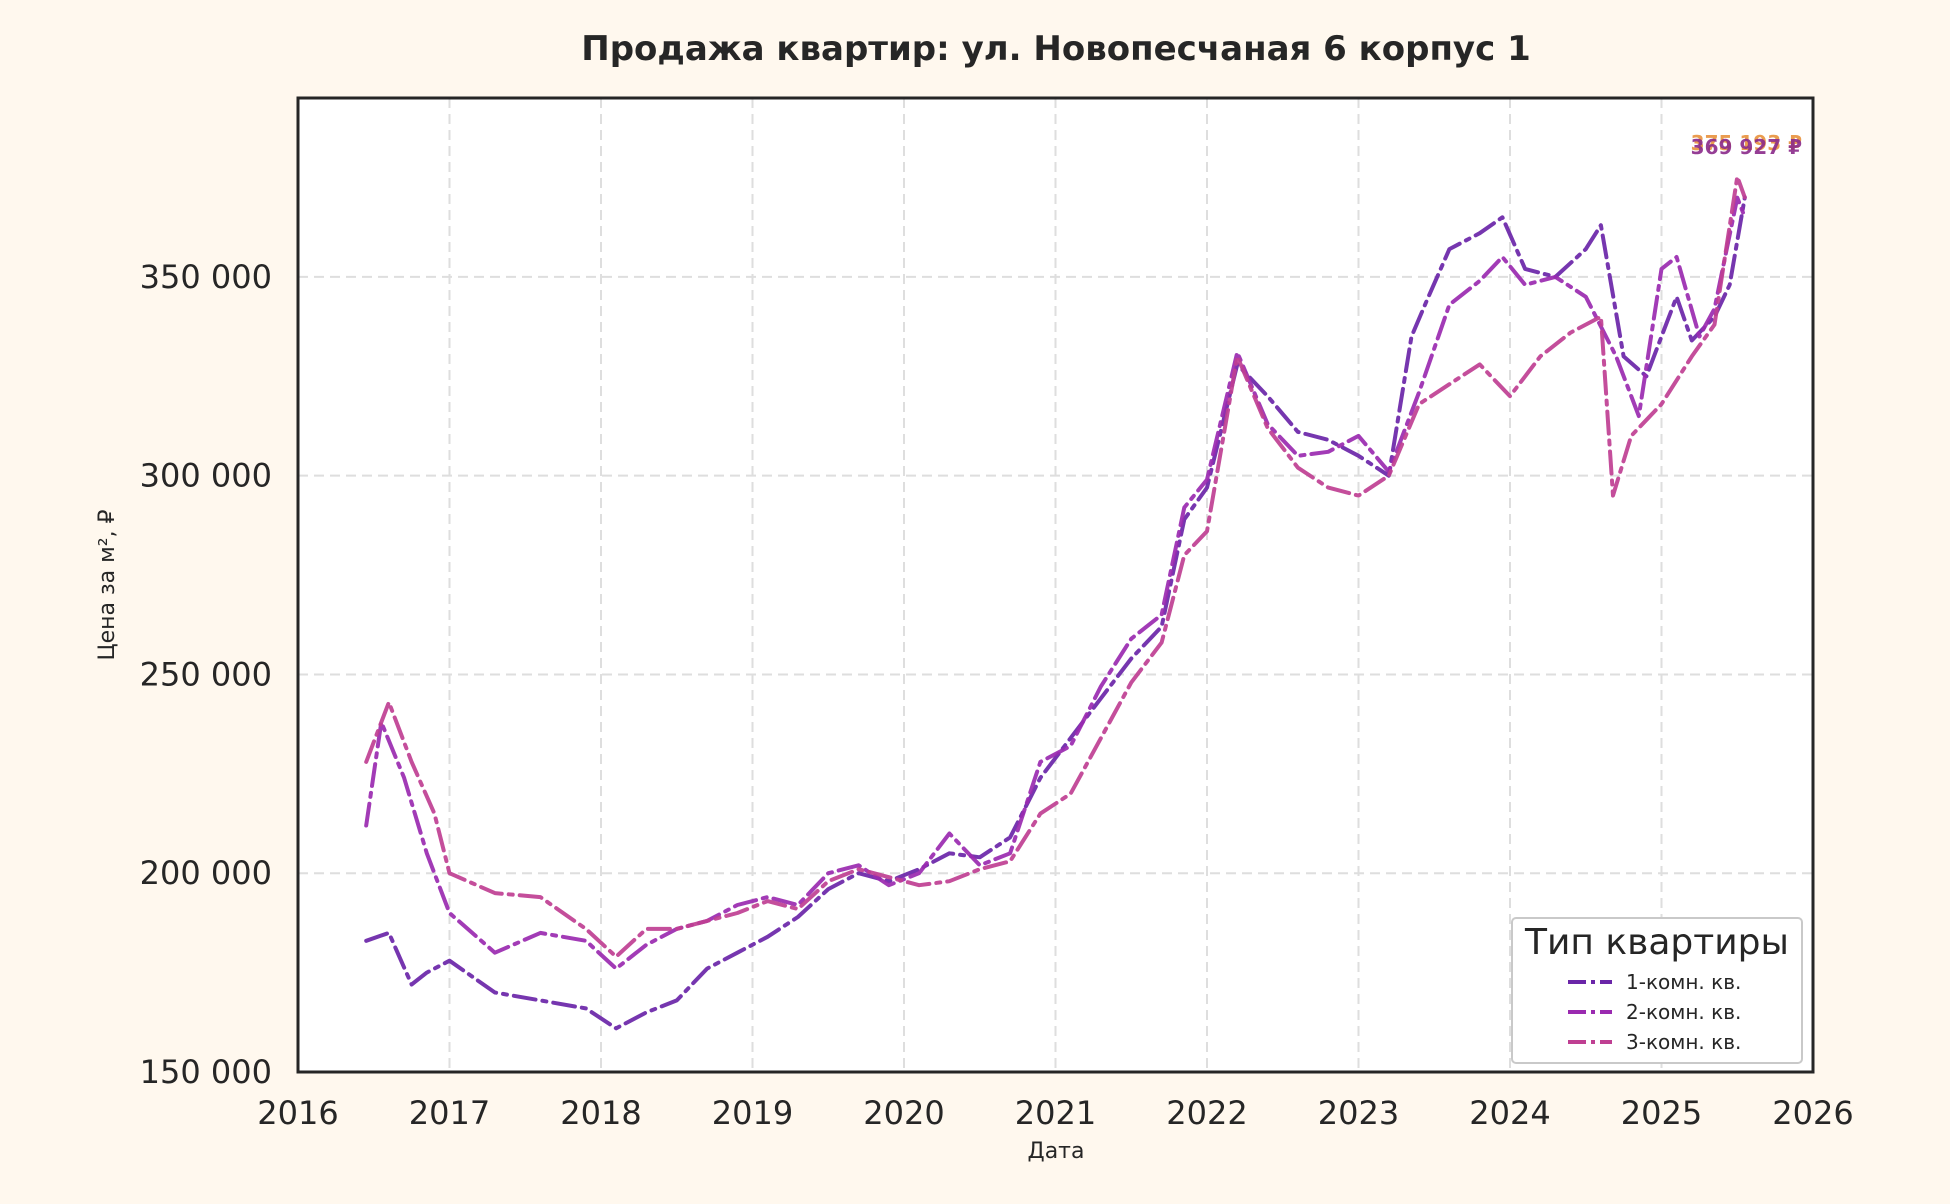 The image size is (1950, 1204). What do you see at coordinates (1055, 1113) in the screenshot?
I see `x-tick-label: 2021` at bounding box center [1055, 1113].